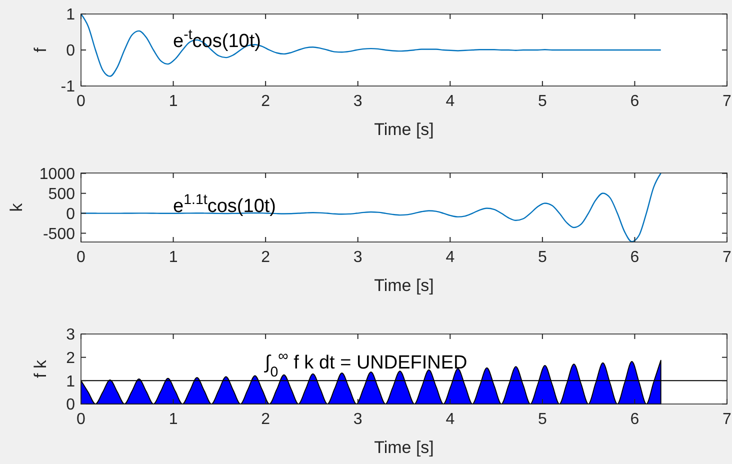  Describe the element at coordinates (224, 205) in the screenshot. I see `annotation: e$^{1.1t}$cos(10t)` at that location.